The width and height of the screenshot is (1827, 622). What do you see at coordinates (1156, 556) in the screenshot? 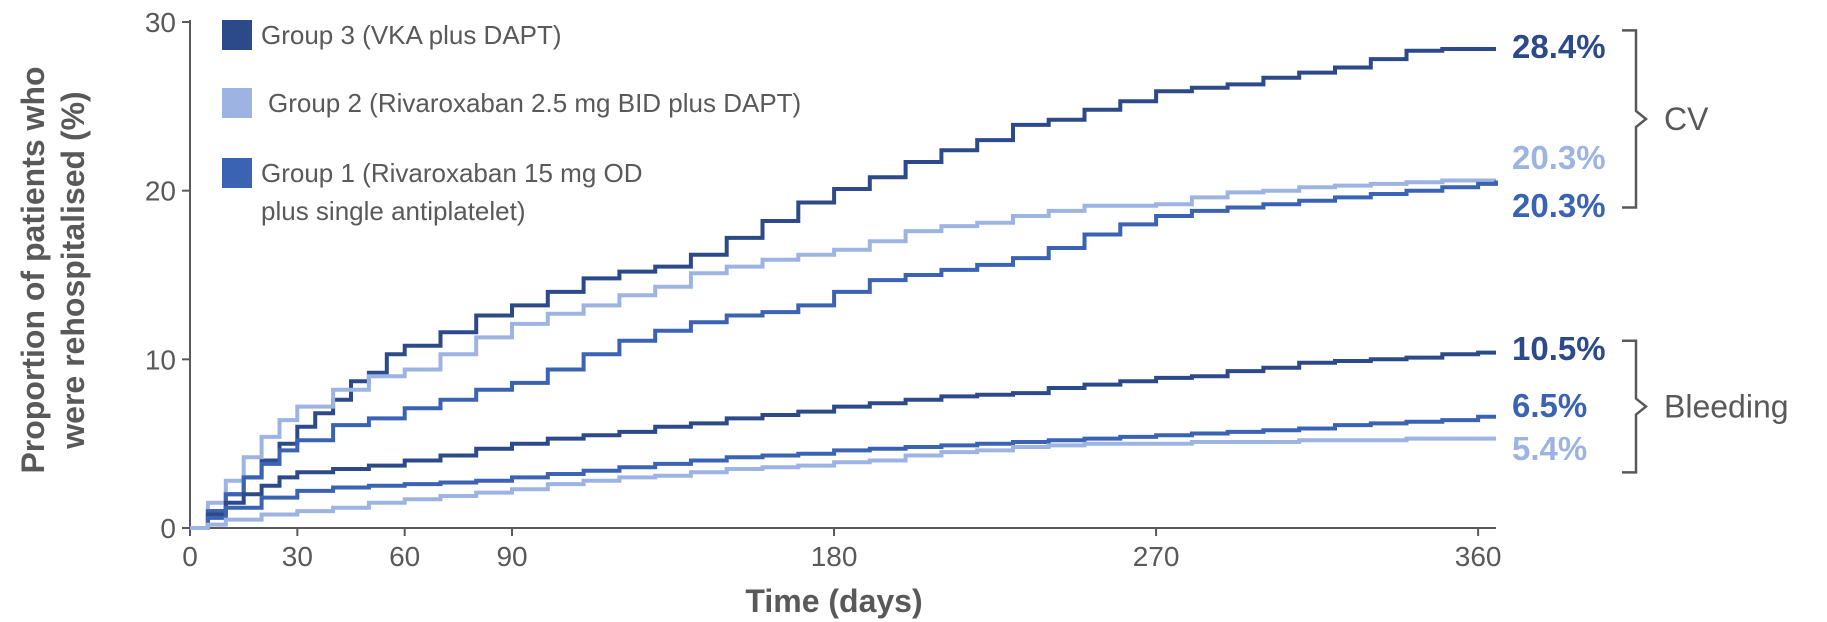
I see `x-tick-label: 270` at bounding box center [1156, 556].